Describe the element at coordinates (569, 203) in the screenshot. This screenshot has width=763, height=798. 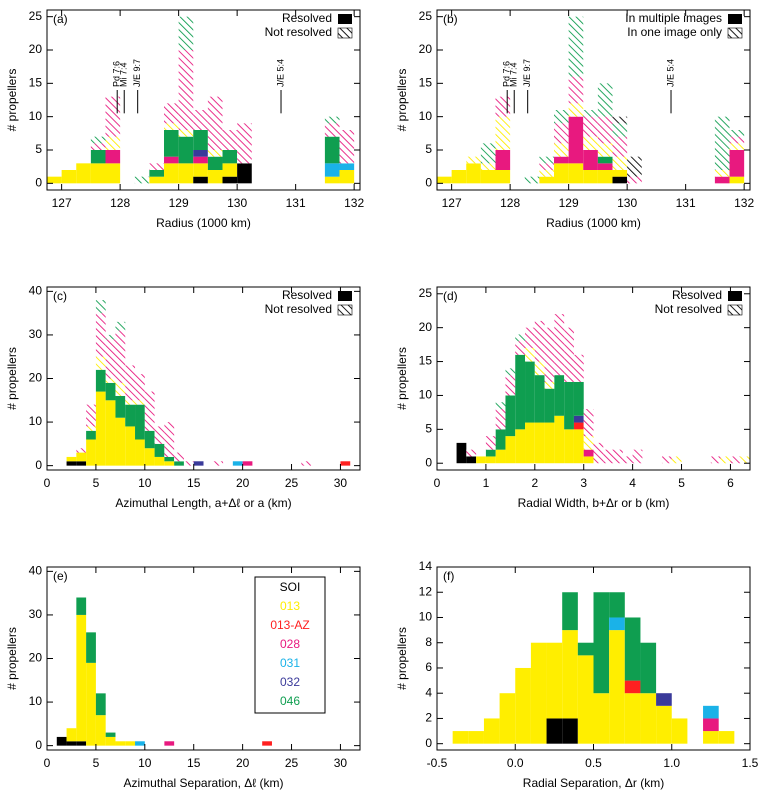
I see `x-tick-label: 129` at that location.